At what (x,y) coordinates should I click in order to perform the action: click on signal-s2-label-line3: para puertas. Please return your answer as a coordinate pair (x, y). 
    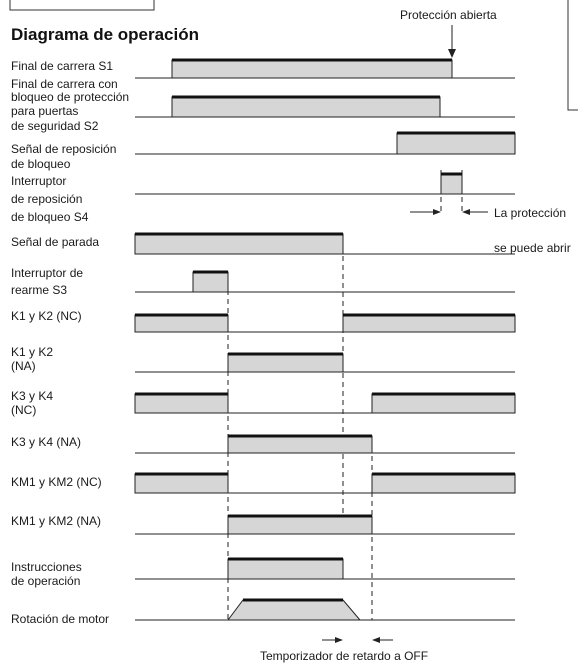
    Looking at the image, I should click on (44, 111).